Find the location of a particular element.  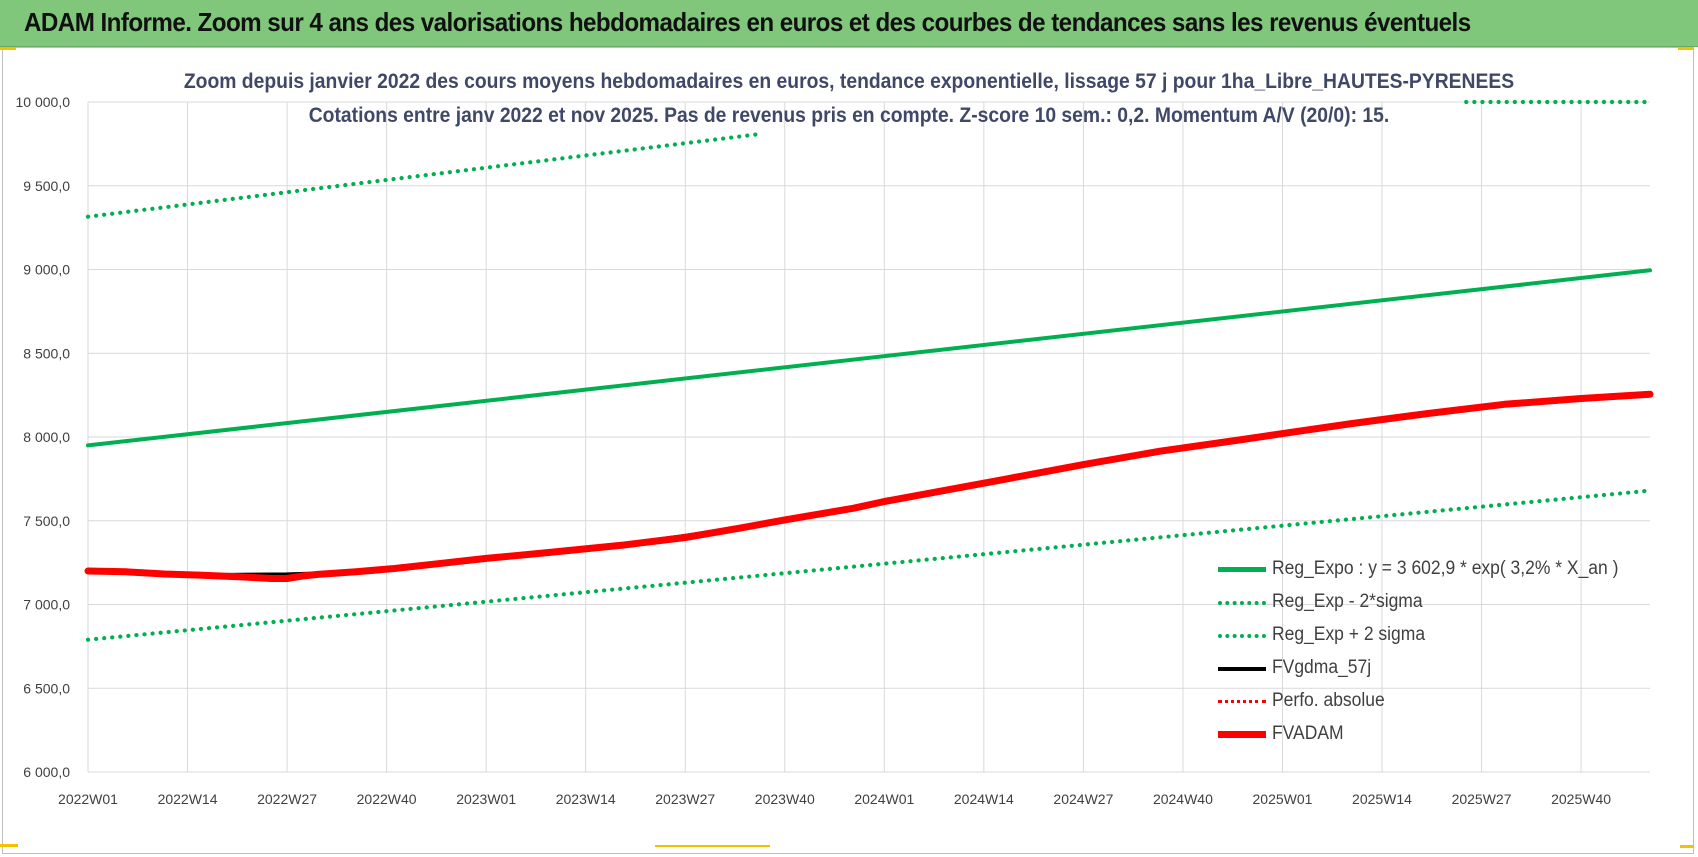

x-tick-label: 2024W14 is located at coordinates (984, 799).